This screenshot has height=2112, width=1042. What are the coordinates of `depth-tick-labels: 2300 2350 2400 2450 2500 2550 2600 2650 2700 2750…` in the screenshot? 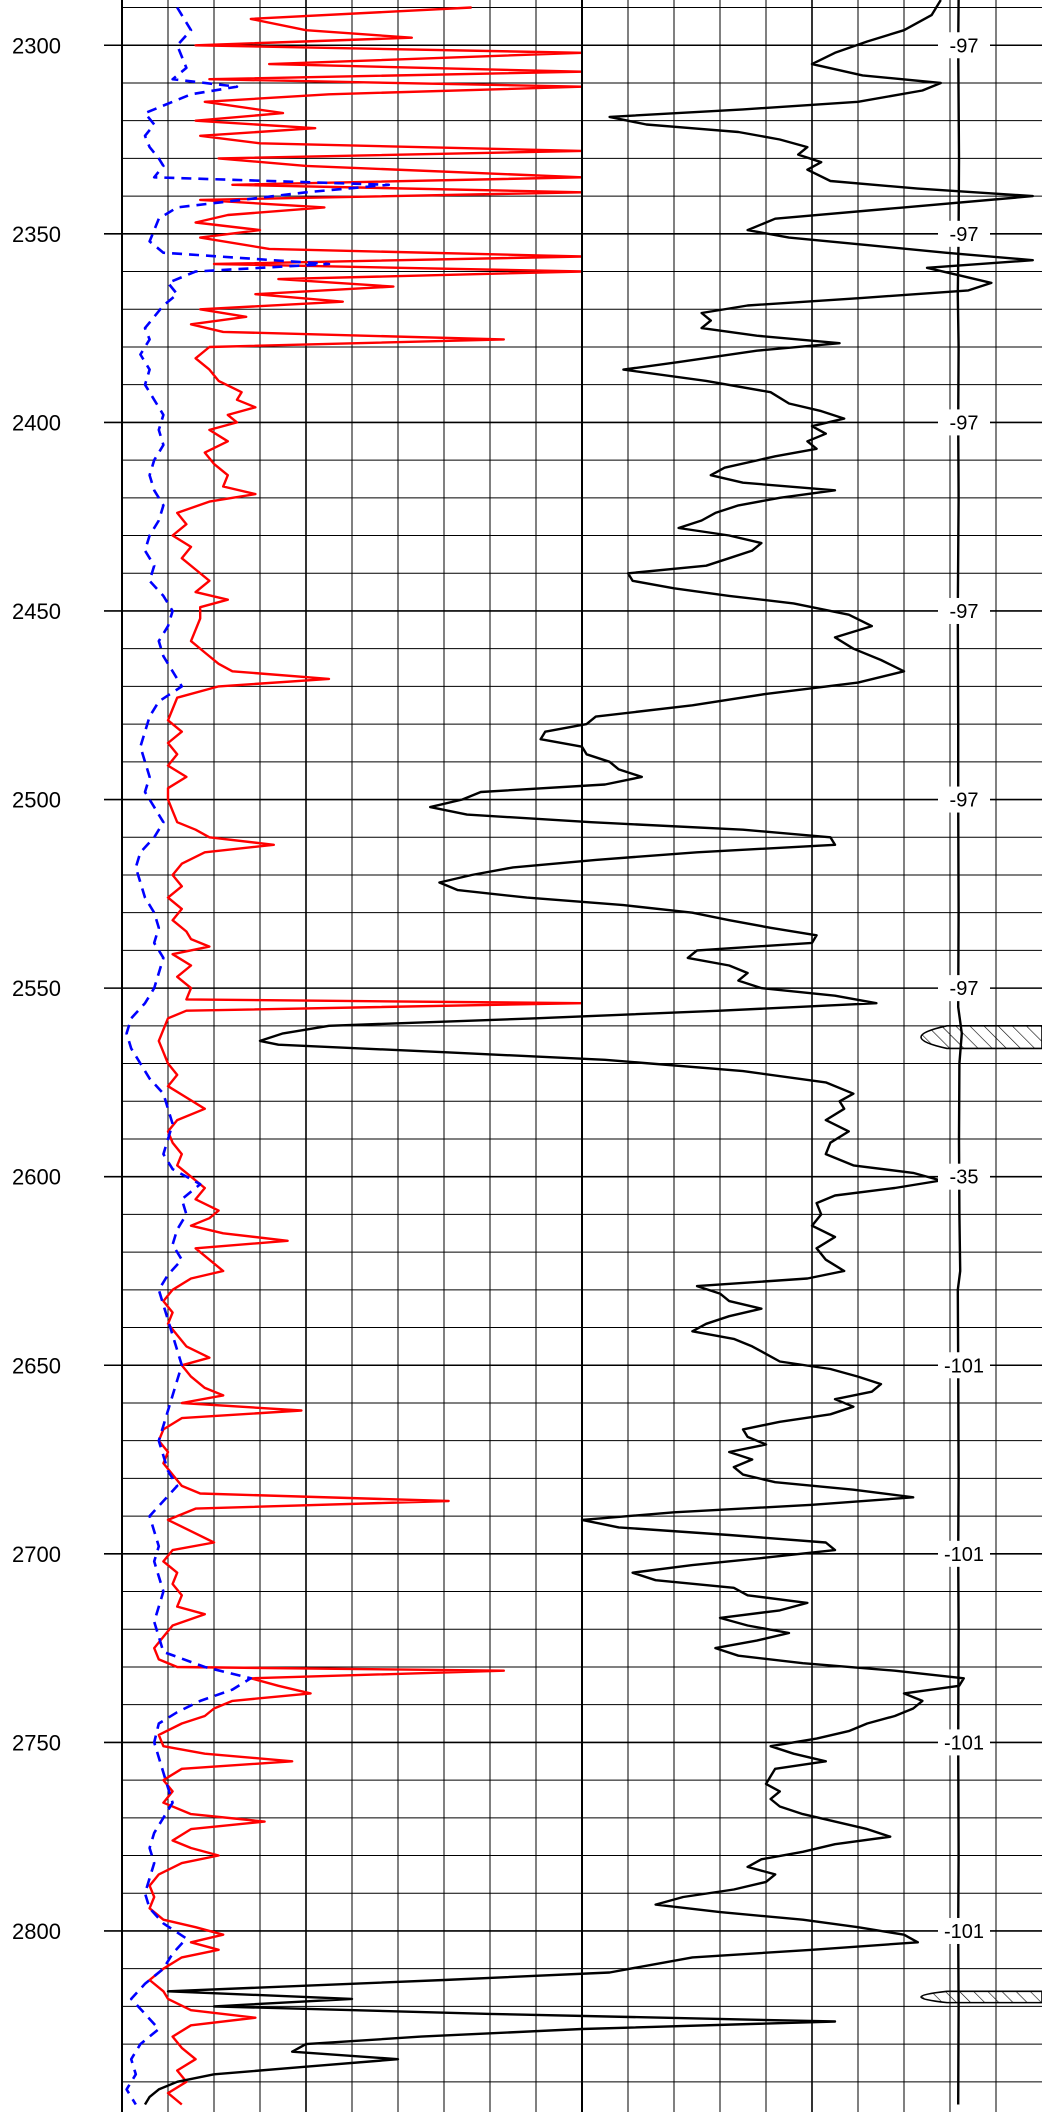 It's located at (67, 988).